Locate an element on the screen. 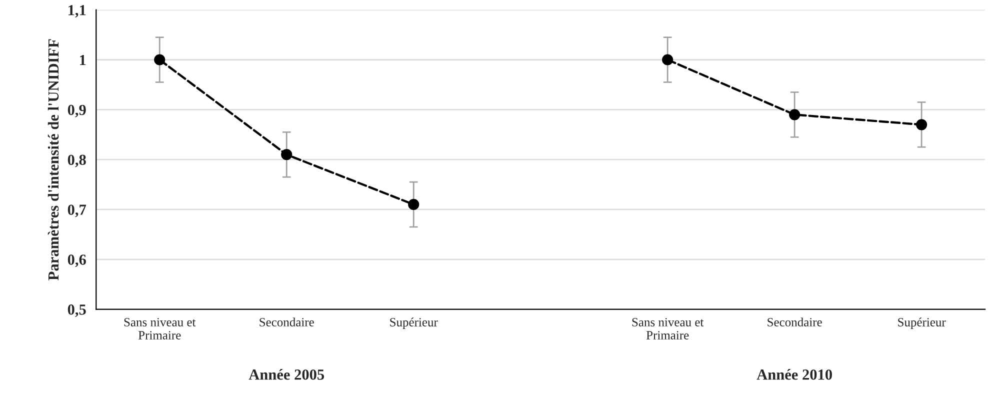 Image resolution: width=991 pixels, height=394 pixels. text: Année 2010 is located at coordinates (794, 374).